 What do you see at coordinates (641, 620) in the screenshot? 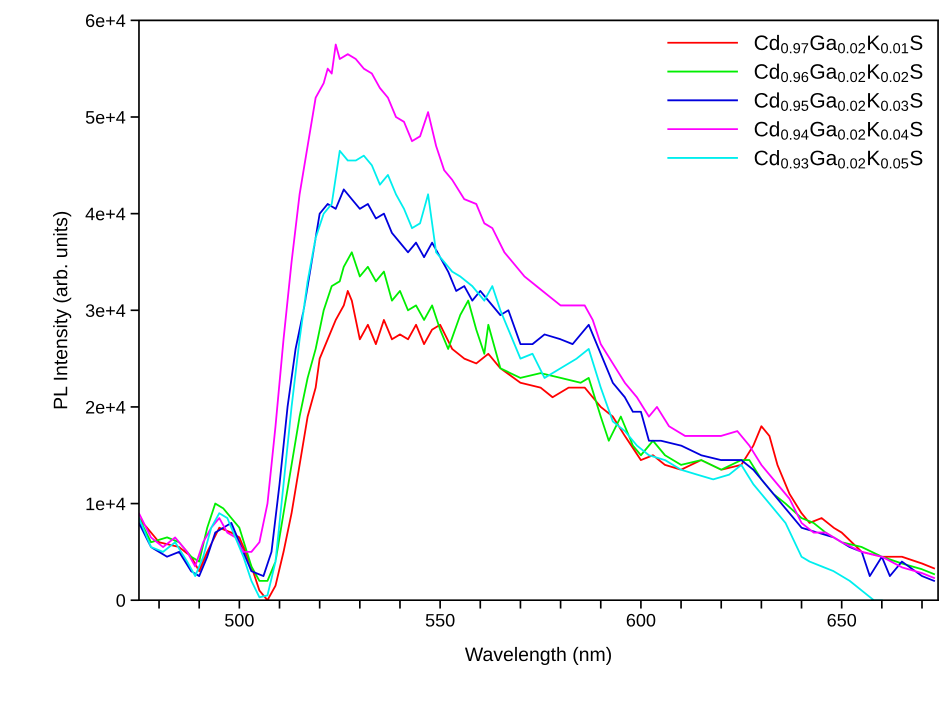
I see `x-tick-label: 600` at bounding box center [641, 620].